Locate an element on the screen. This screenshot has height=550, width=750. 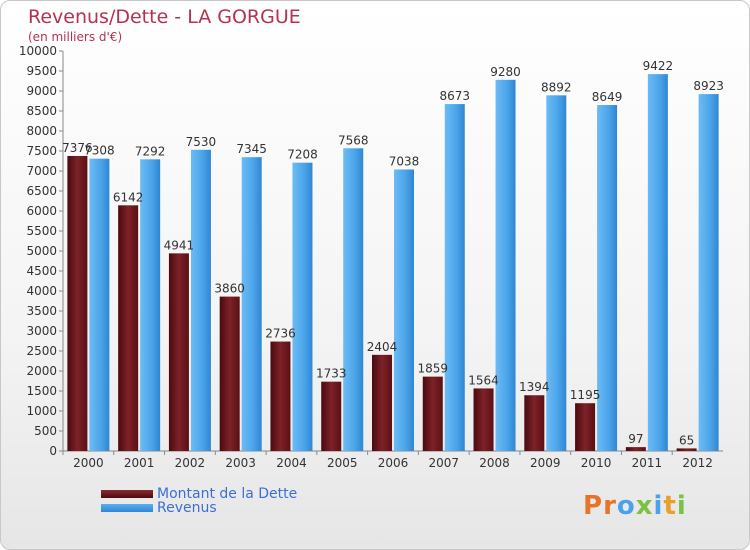
data-label-debt: 2404 is located at coordinates (382, 347).